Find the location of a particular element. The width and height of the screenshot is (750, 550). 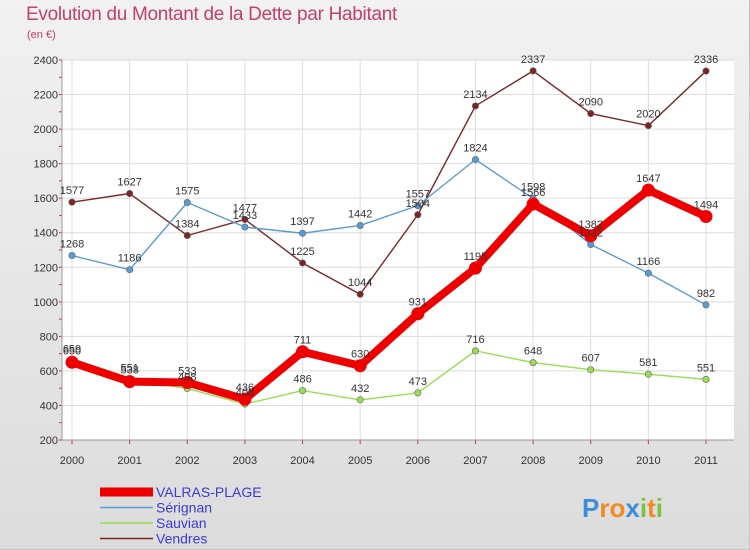

y-tick-label: 1800 is located at coordinates (46, 165).